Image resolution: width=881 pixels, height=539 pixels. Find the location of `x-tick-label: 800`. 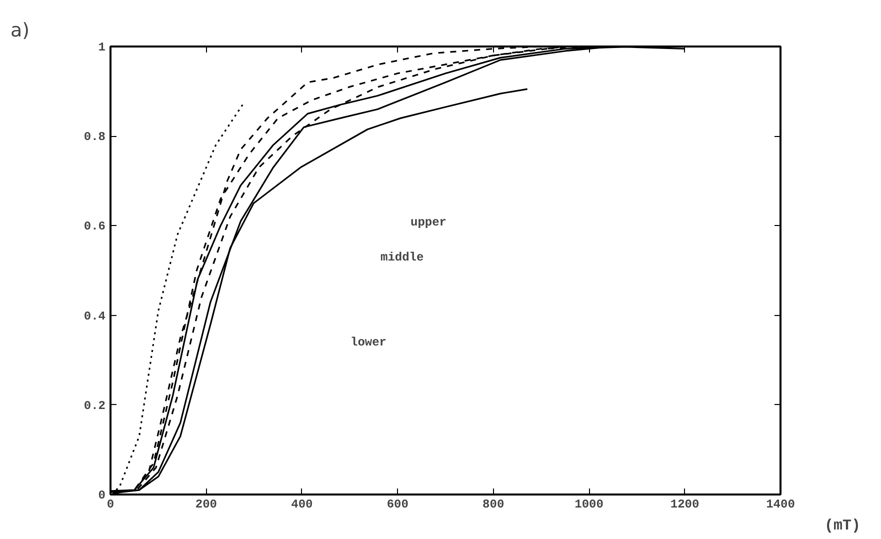

x-tick-label: 800 is located at coordinates (493, 505).